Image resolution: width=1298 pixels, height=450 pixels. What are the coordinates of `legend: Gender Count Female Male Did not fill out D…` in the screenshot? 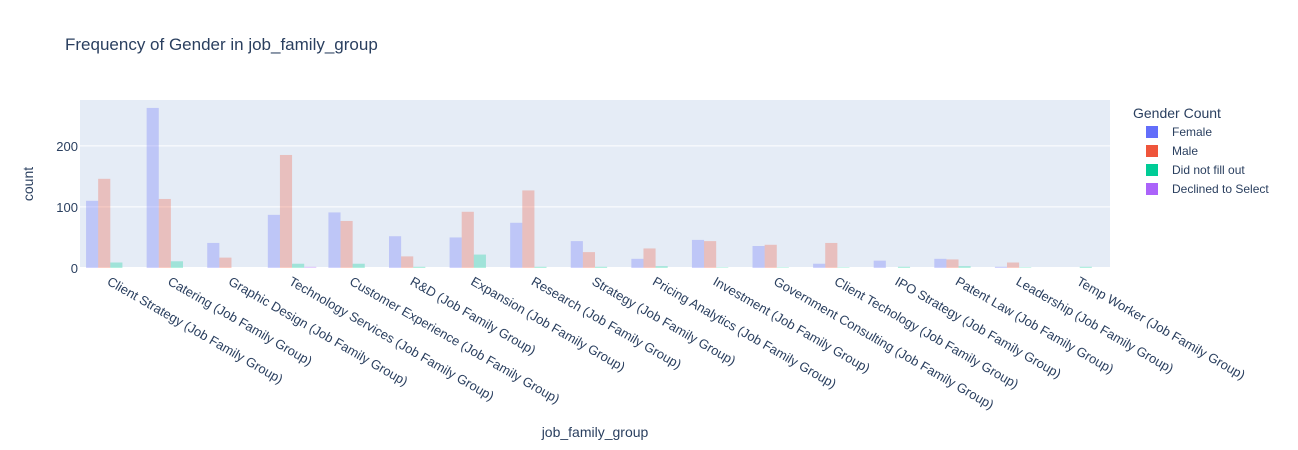 It's located at (1201, 150).